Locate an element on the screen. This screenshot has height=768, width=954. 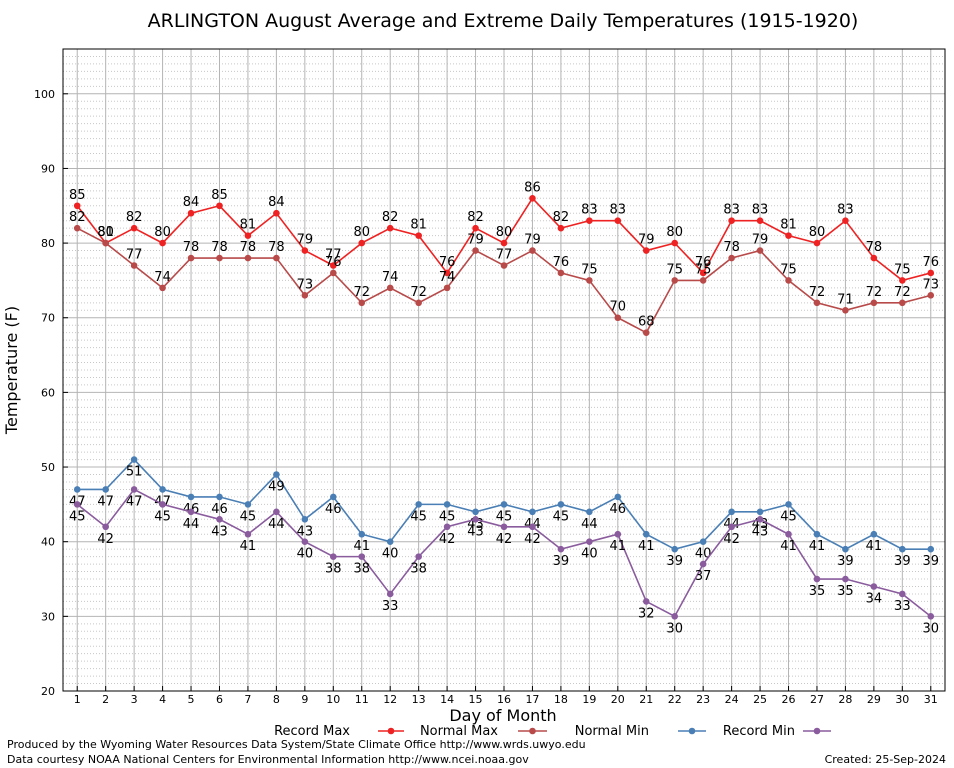
x-tick-label: 13 is located at coordinates (419, 699).